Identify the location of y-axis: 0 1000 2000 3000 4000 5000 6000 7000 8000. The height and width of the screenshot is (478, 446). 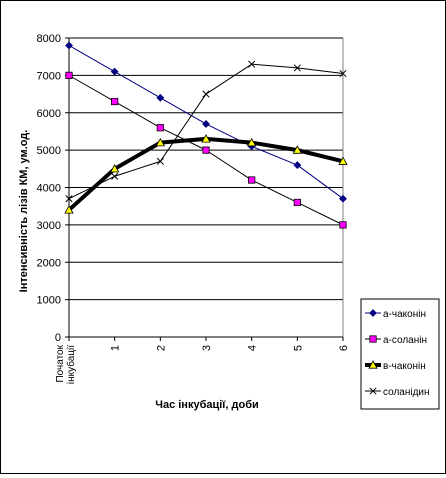
(53, 188).